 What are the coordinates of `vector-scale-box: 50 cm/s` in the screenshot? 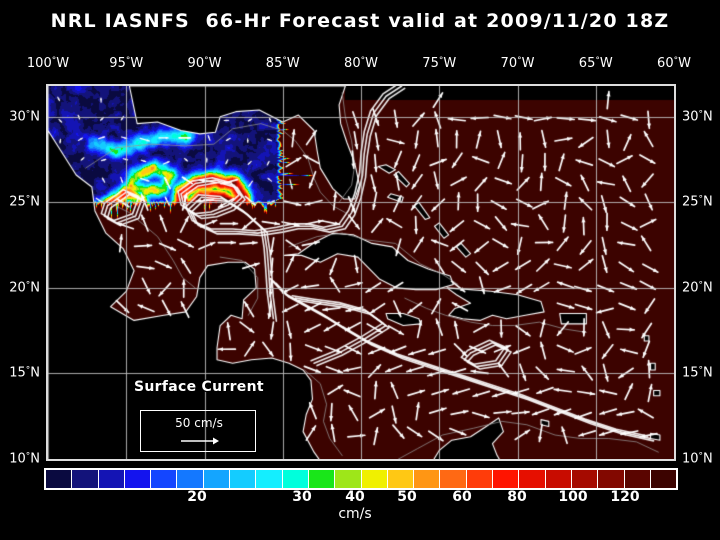 It's located at (198, 431).